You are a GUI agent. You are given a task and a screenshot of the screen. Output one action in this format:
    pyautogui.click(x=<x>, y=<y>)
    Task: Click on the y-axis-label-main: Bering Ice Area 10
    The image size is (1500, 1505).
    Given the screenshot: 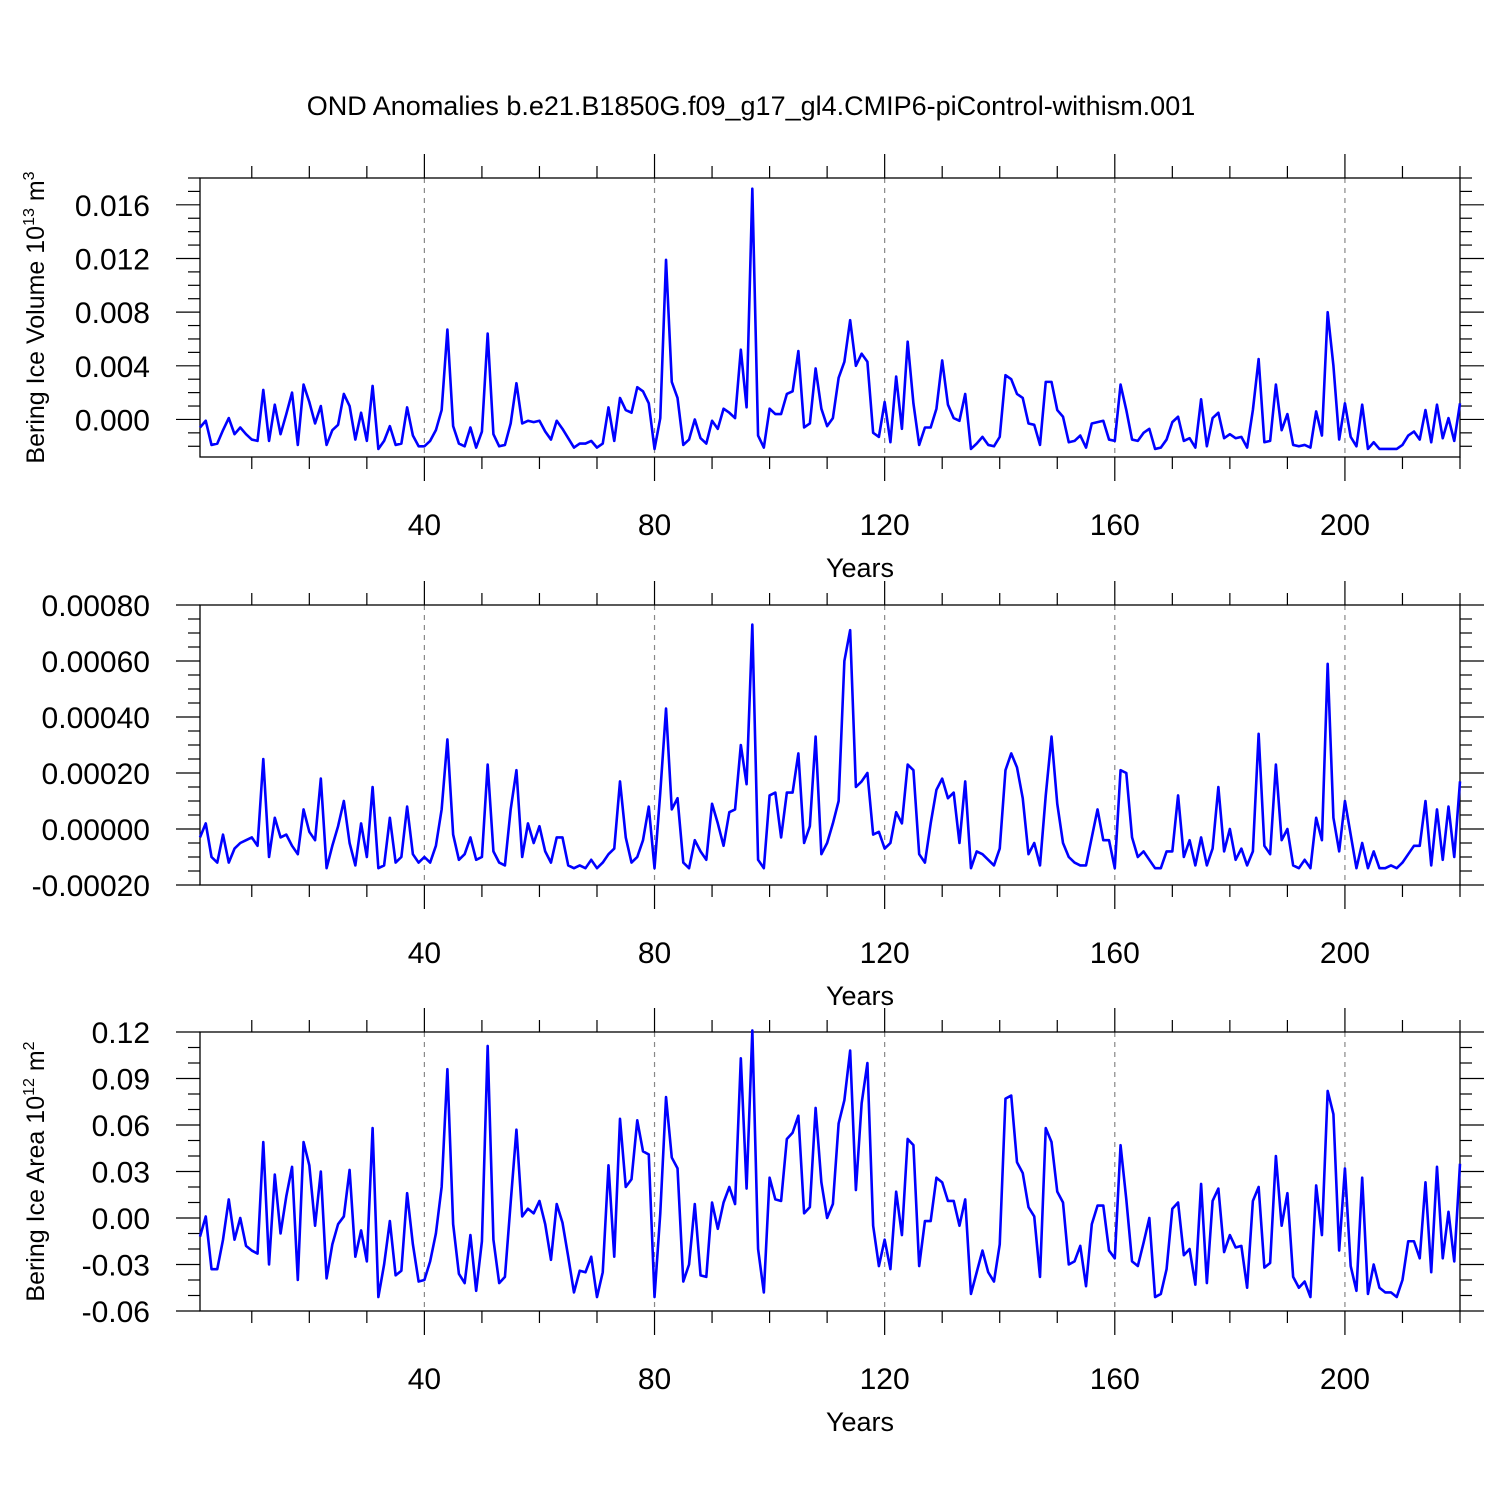 What is the action you would take?
    pyautogui.click(x=36, y=1199)
    